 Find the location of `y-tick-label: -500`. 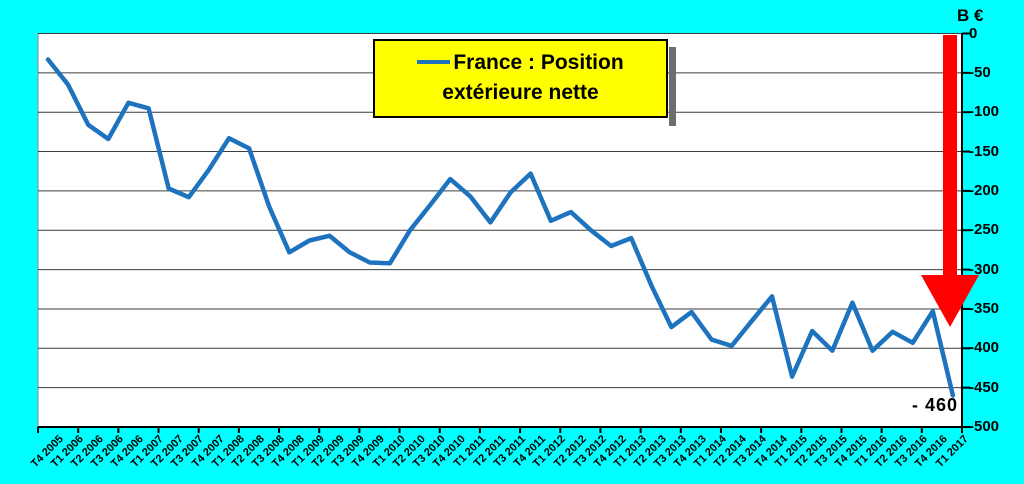

y-tick-label: -500 is located at coordinates (984, 426).